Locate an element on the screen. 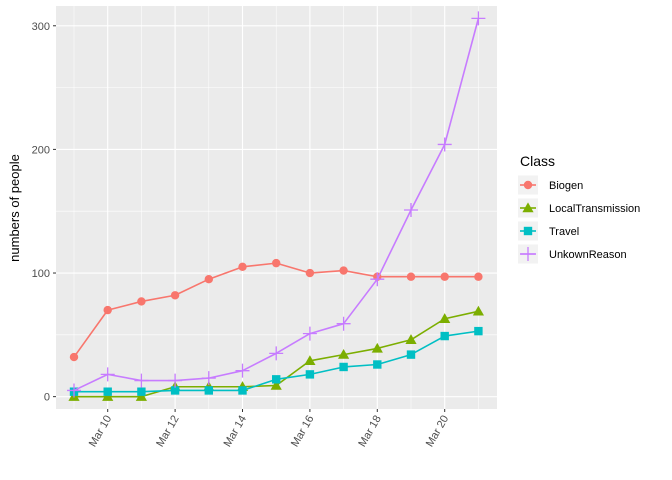  legend-item-travel: Travel is located at coordinates (548, 231).